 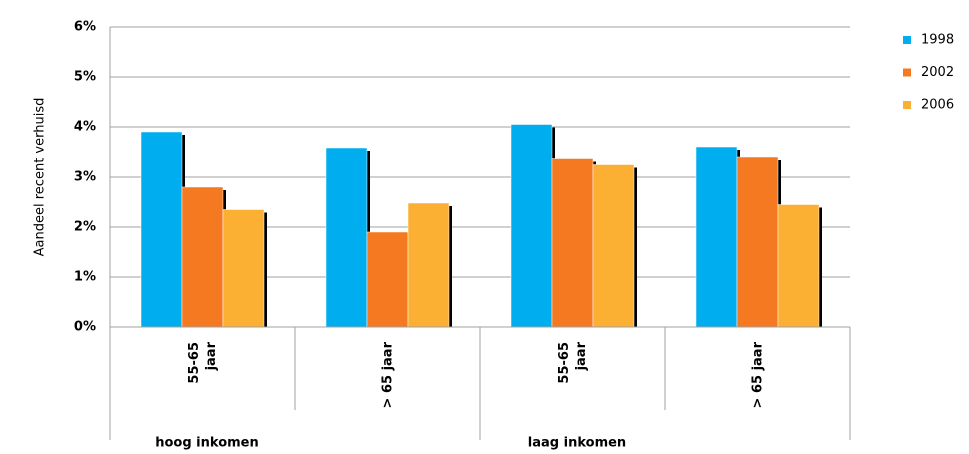 I want to click on y-axis-title: Aandeel recent verhuisd, so click(x=40, y=177).